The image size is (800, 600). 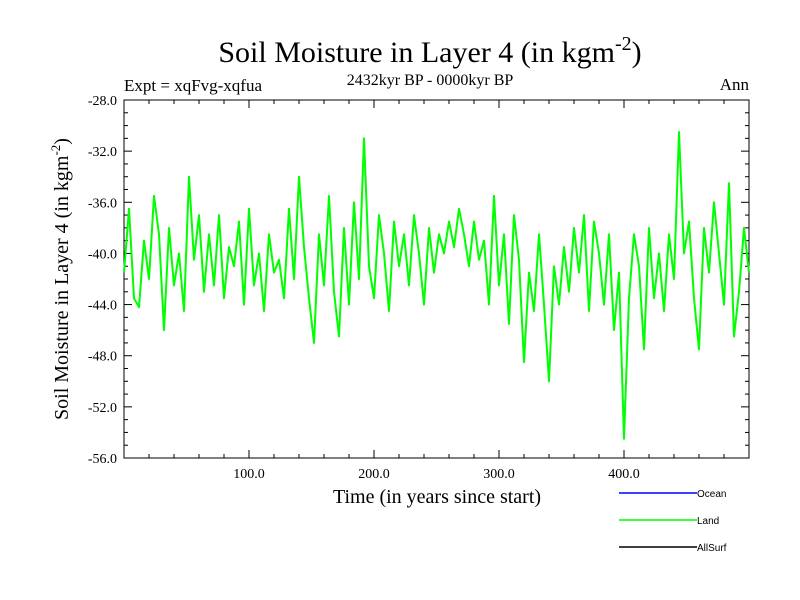 I want to click on y-tick-label: -52.0, so click(x=102, y=408).